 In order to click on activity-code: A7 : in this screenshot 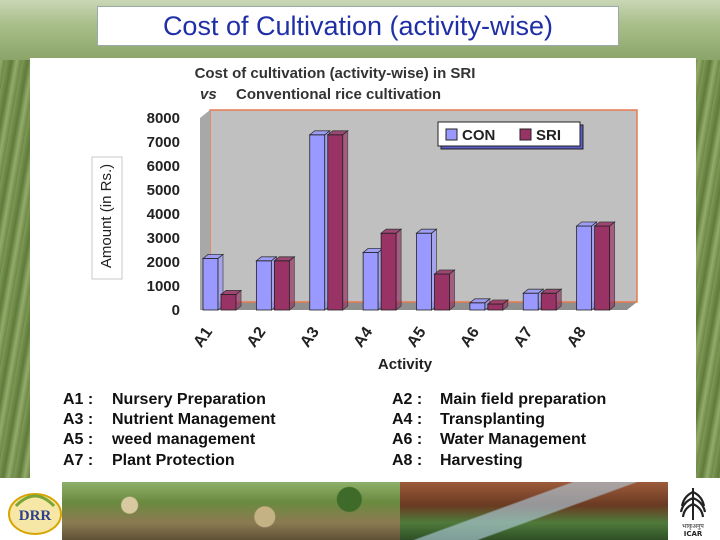, I will do `click(78, 460)`.